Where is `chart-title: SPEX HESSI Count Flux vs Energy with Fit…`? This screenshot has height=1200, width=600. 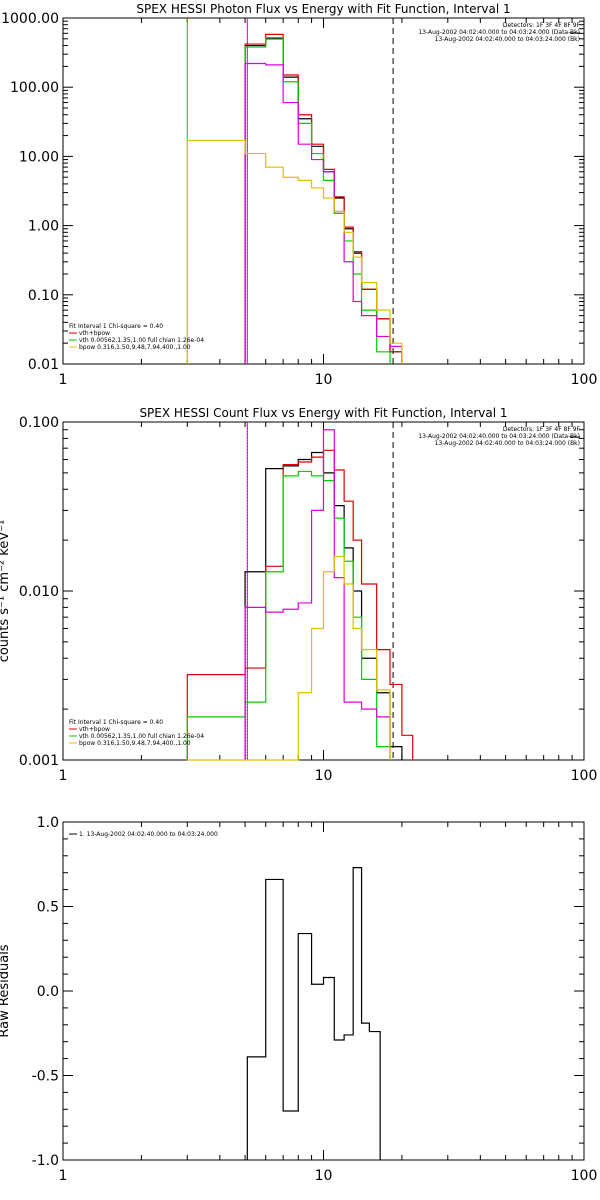
chart-title: SPEX HESSI Count Flux vs Energy with Fit… is located at coordinates (323, 413).